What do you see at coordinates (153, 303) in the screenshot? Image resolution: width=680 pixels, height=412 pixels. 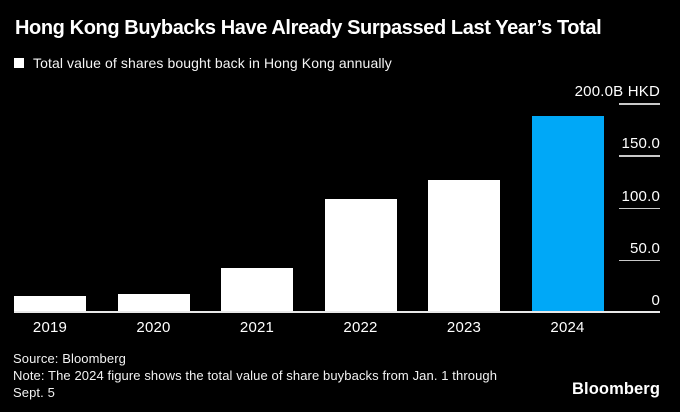 I see `bar-2020` at bounding box center [153, 303].